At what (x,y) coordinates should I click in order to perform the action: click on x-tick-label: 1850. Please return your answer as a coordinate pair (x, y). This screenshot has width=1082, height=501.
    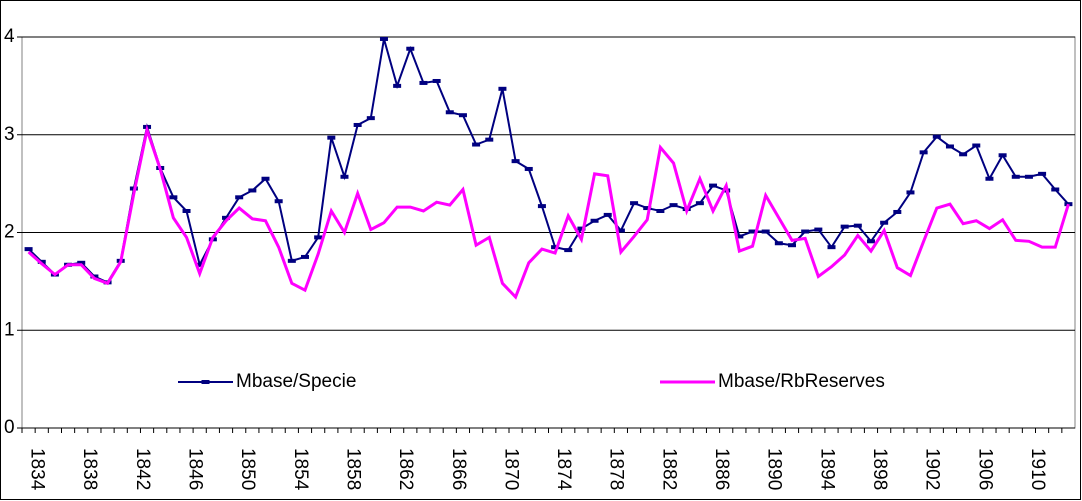
    Looking at the image, I should click on (247, 469).